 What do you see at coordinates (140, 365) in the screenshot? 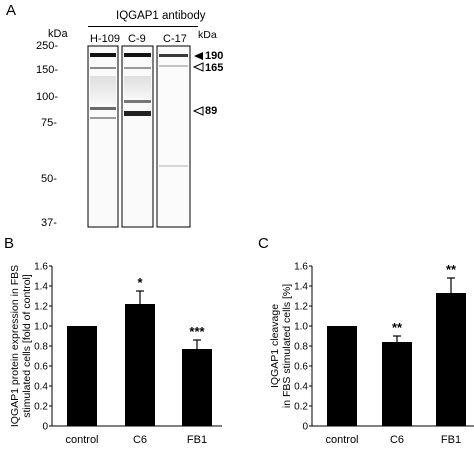
I see `panel-b-bar-c6` at bounding box center [140, 365].